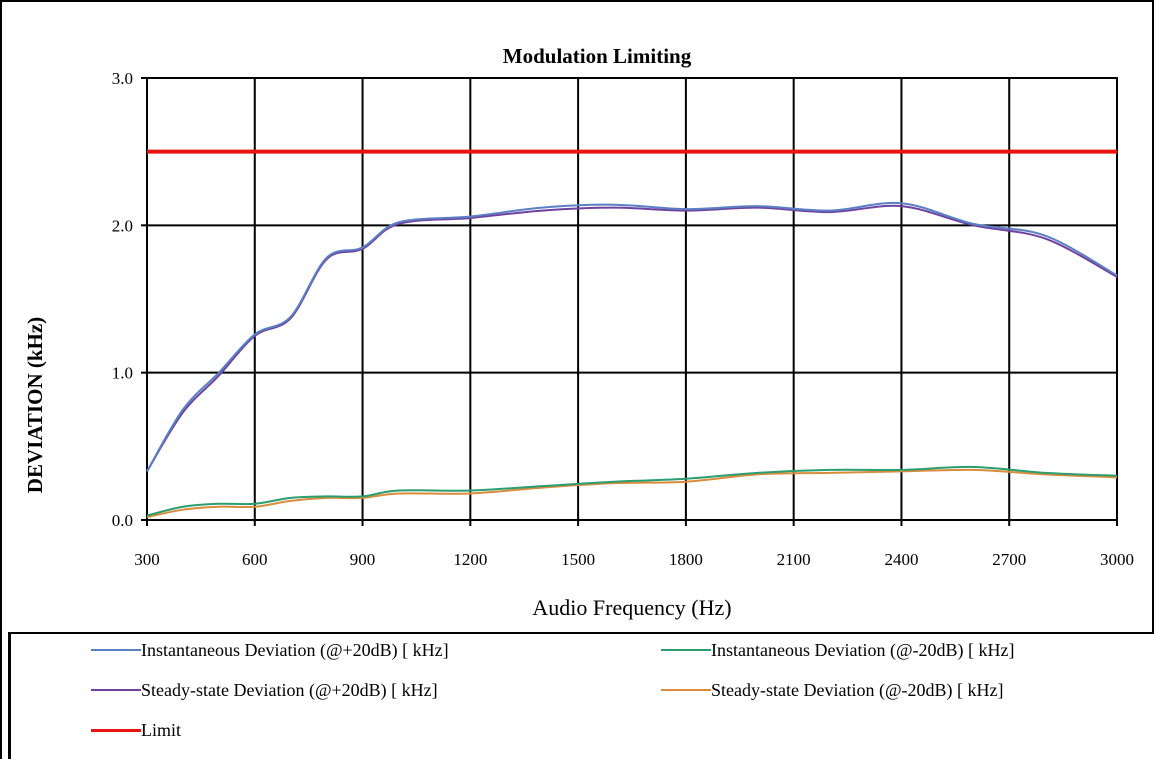 This screenshot has width=1154, height=759. What do you see at coordinates (901, 559) in the screenshot?
I see `x-tick-label: 2400` at bounding box center [901, 559].